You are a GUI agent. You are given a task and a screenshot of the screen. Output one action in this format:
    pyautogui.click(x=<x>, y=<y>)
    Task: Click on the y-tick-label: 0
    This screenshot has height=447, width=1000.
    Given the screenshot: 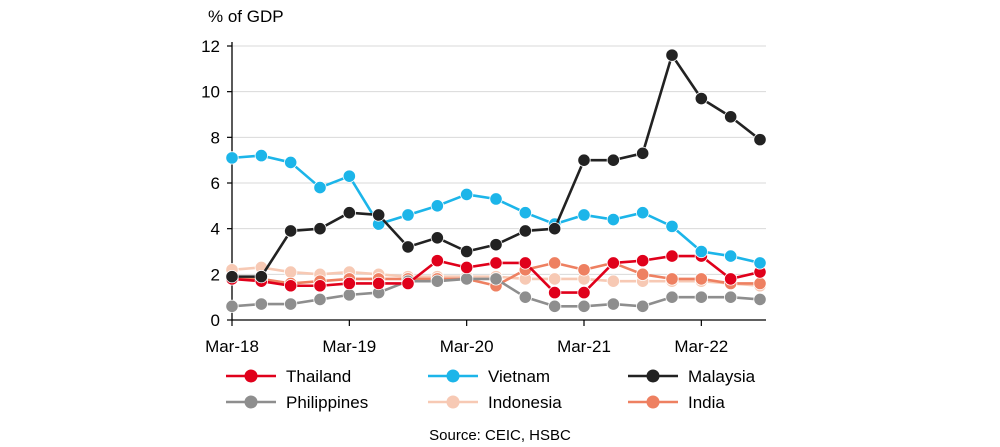 What is the action you would take?
    pyautogui.click(x=215, y=320)
    